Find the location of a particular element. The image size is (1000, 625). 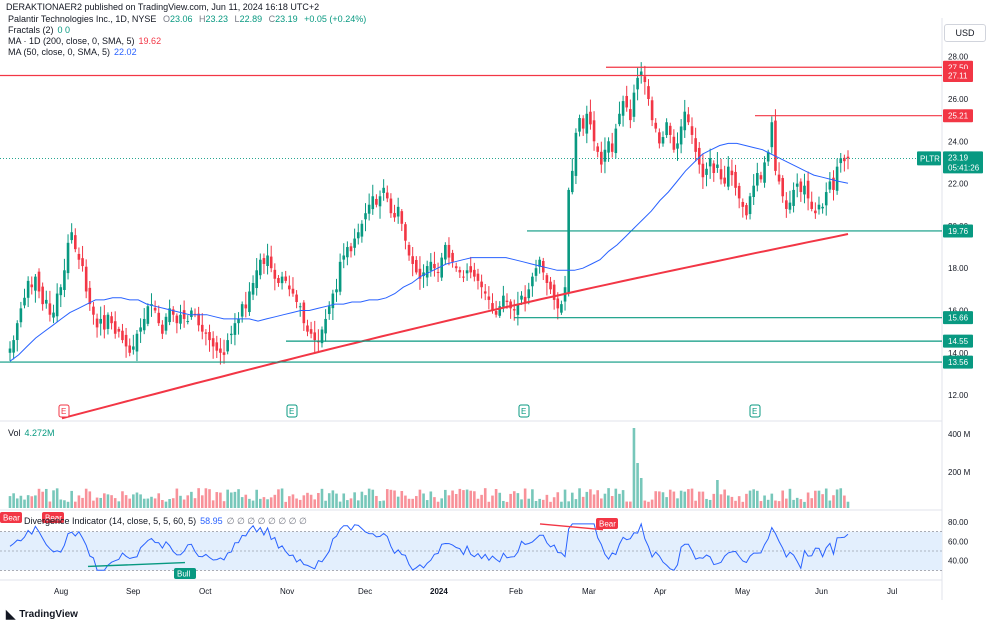

currency-button: USD is located at coordinates (965, 33).